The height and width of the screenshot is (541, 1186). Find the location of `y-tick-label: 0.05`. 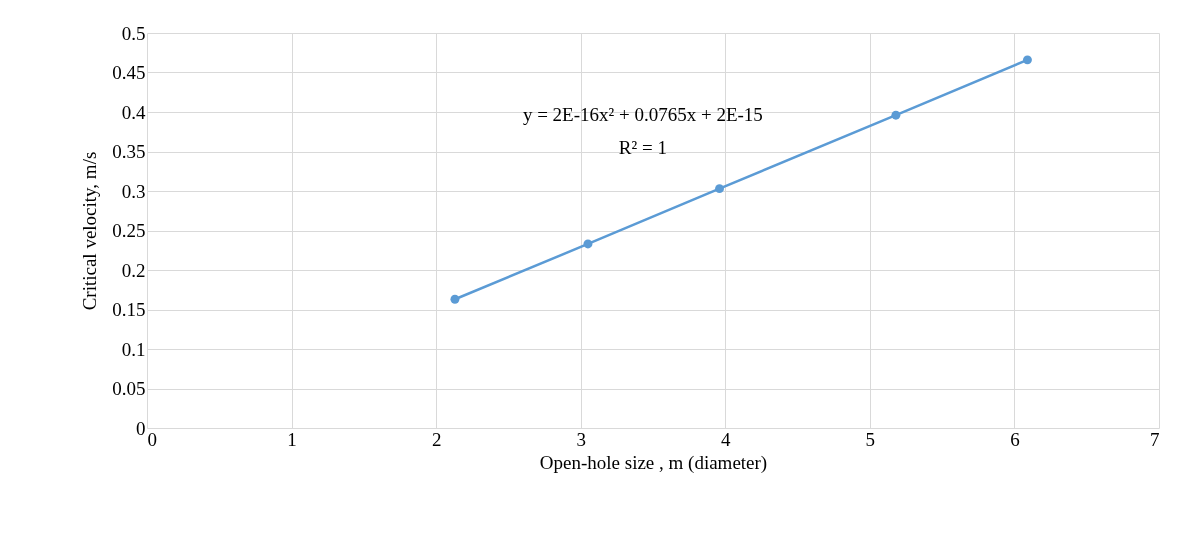

y-tick-label: 0.05 is located at coordinates (129, 388).